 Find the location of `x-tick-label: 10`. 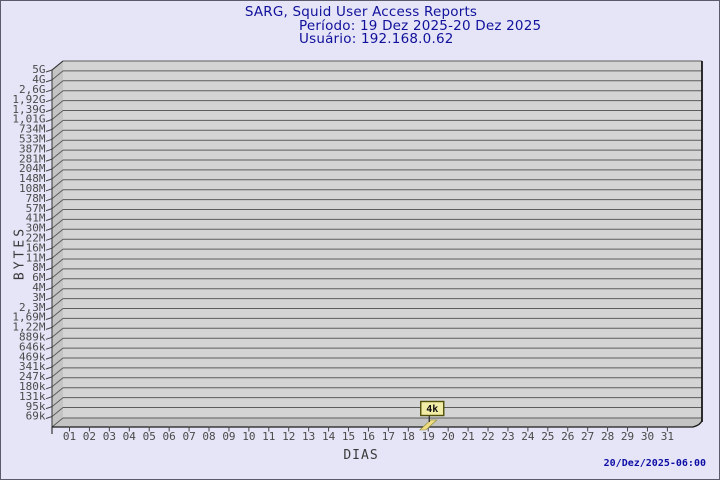

x-tick-label: 10 is located at coordinates (248, 436).